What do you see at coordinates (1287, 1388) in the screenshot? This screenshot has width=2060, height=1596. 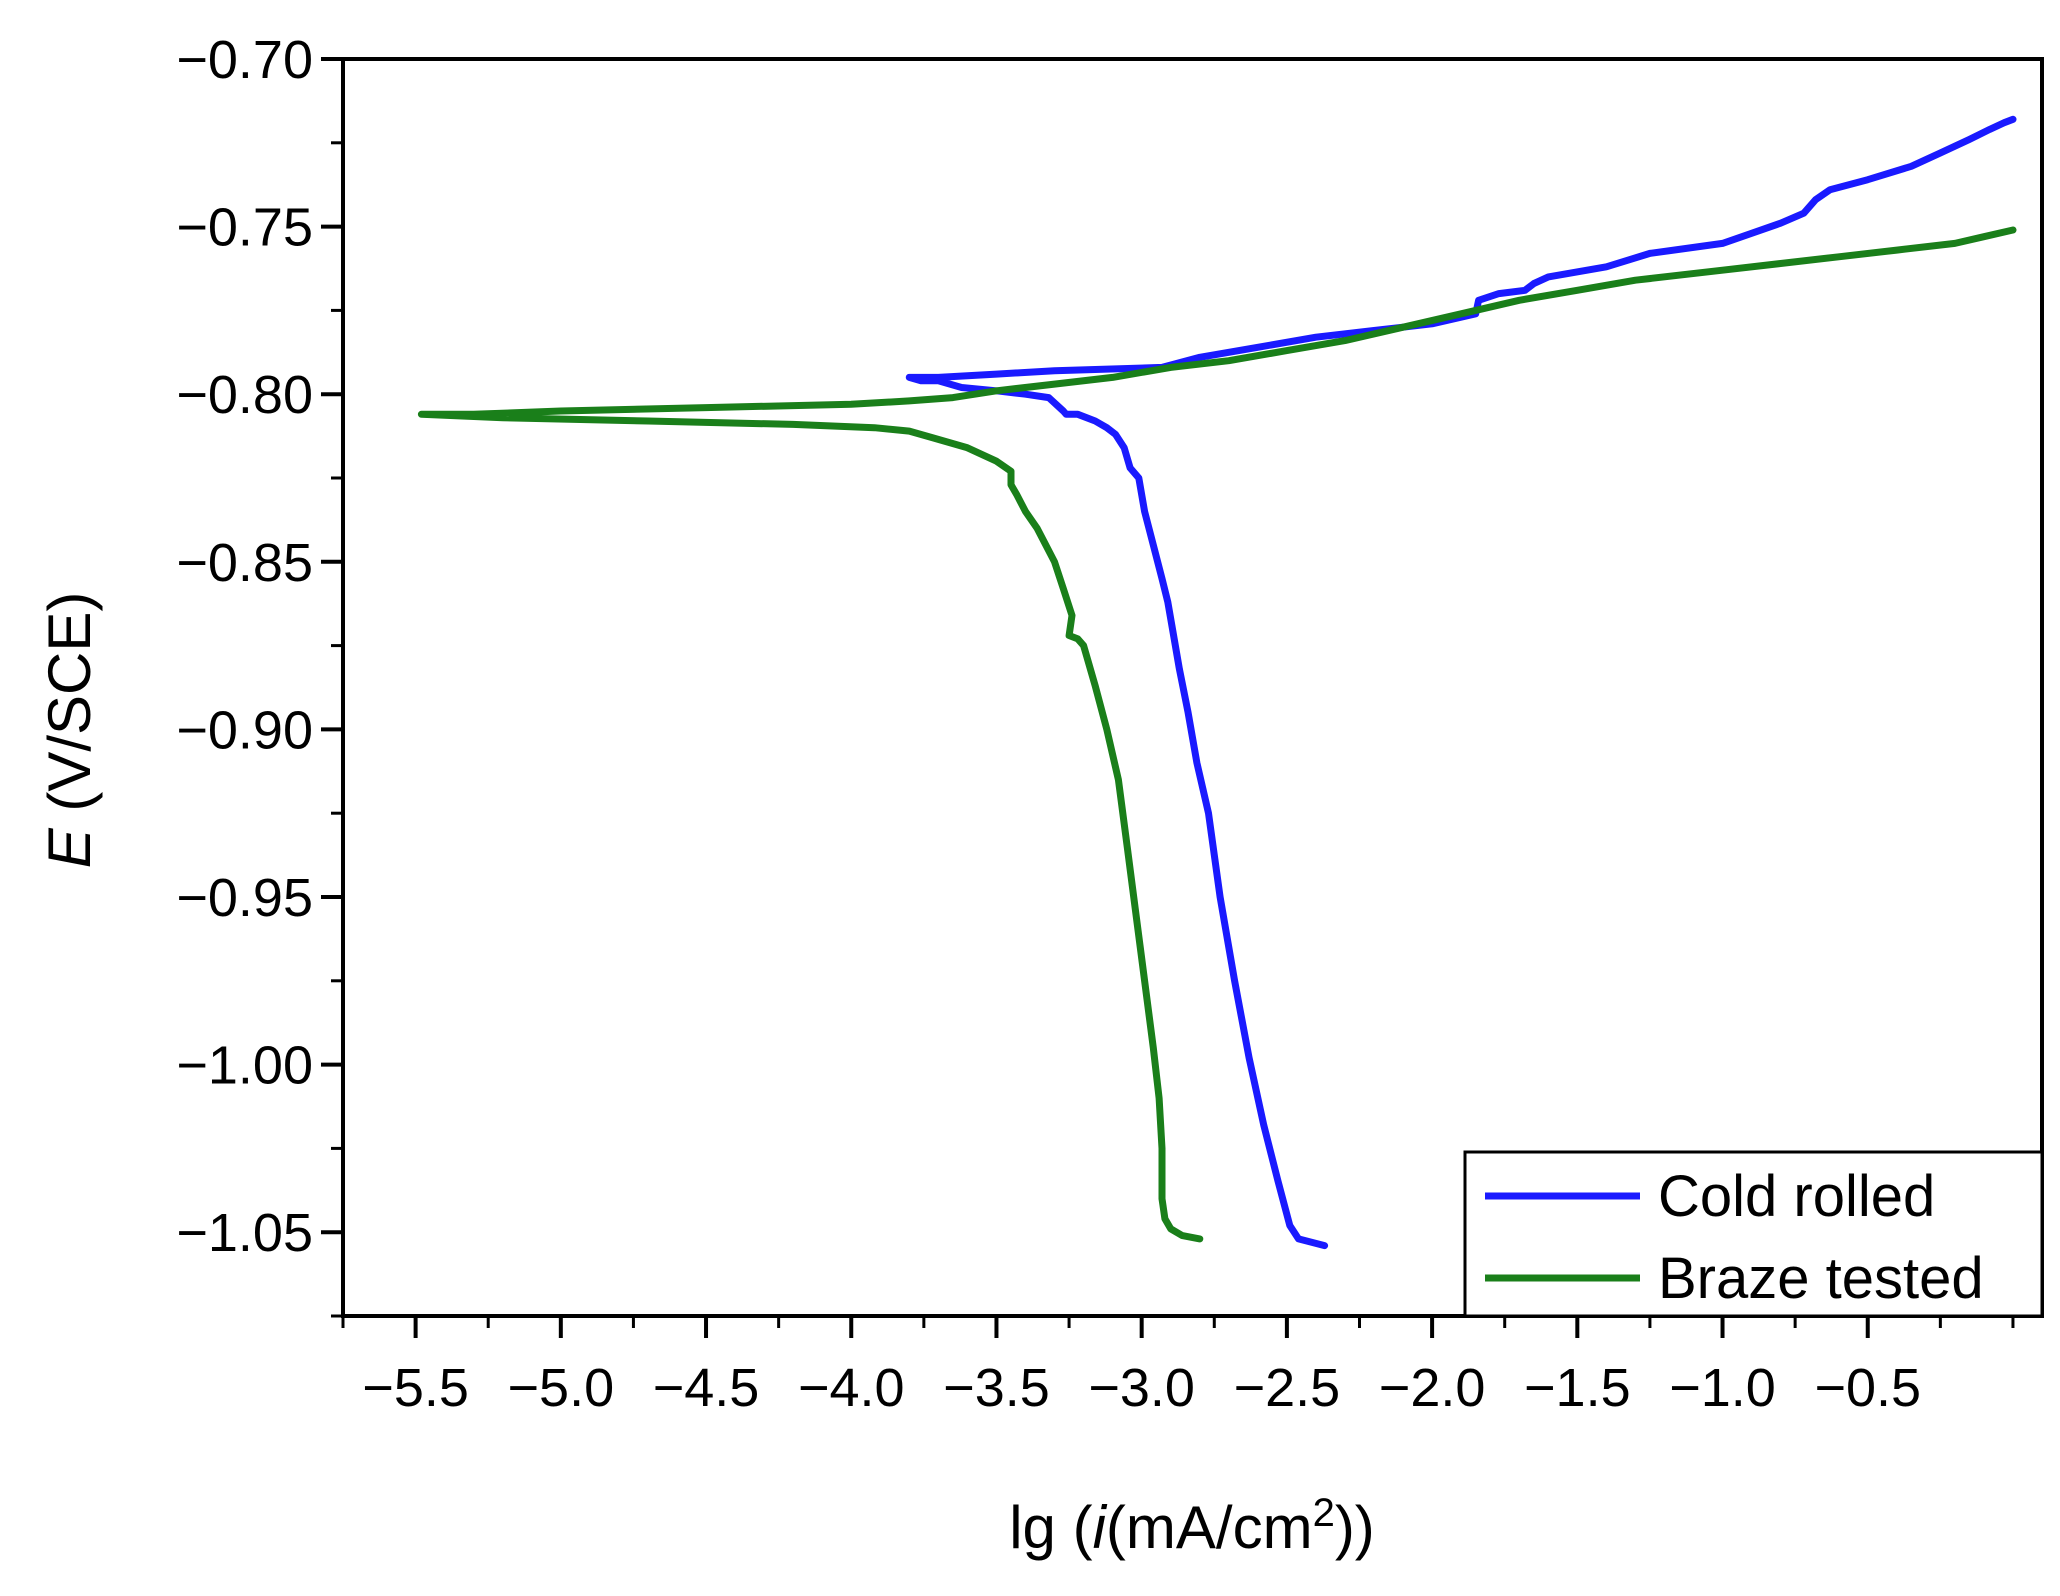 I see `x-tick-label: −2.5` at bounding box center [1287, 1388].